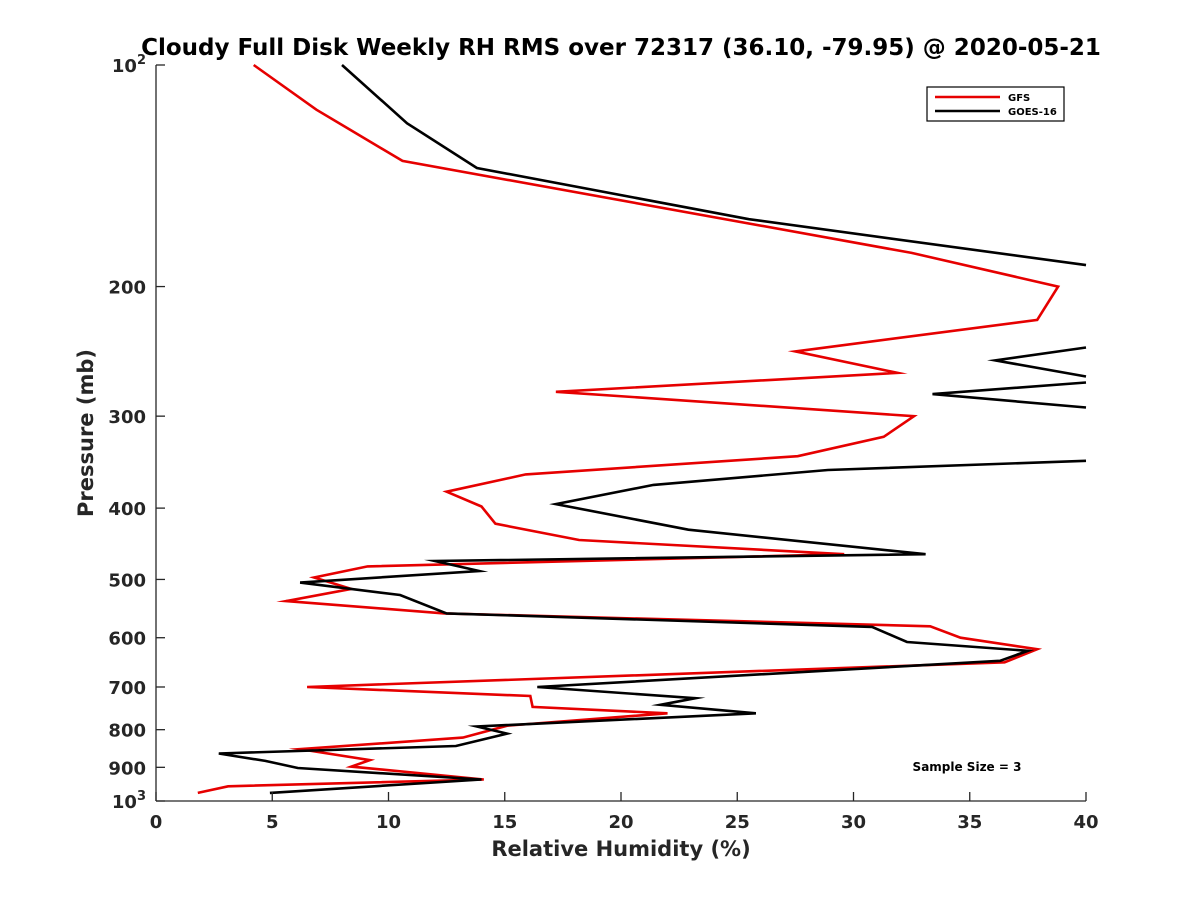  Describe the element at coordinates (127, 417) in the screenshot. I see `y-tick-label: 300` at that location.